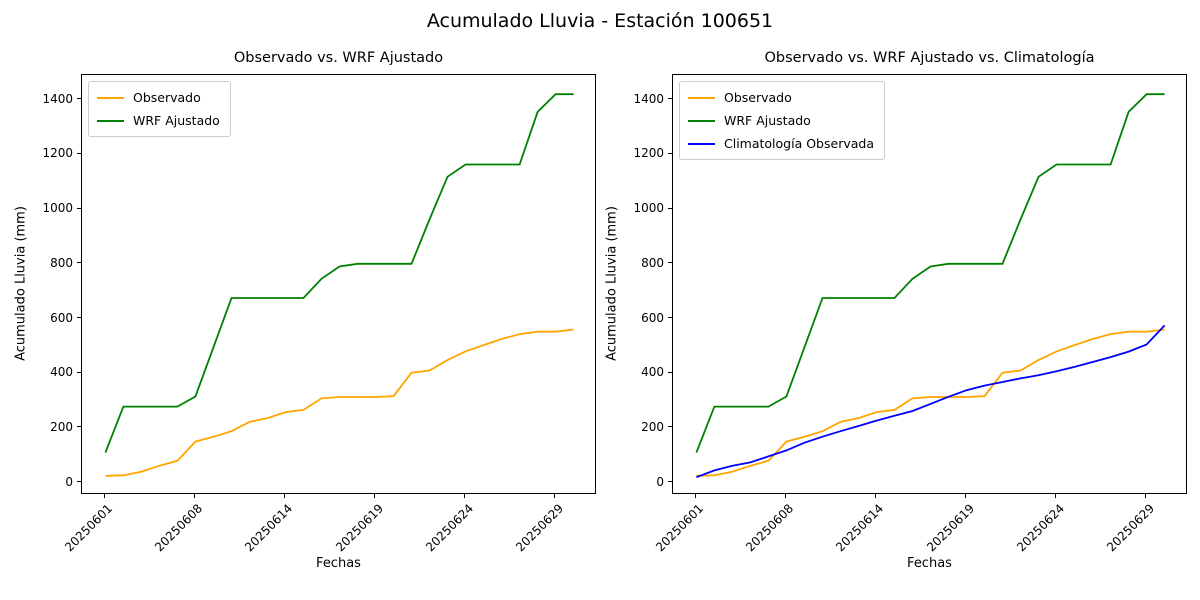 Image resolution: width=1200 pixels, height=600 pixels. I want to click on legend-item: Climatología Observada, so click(781, 143).